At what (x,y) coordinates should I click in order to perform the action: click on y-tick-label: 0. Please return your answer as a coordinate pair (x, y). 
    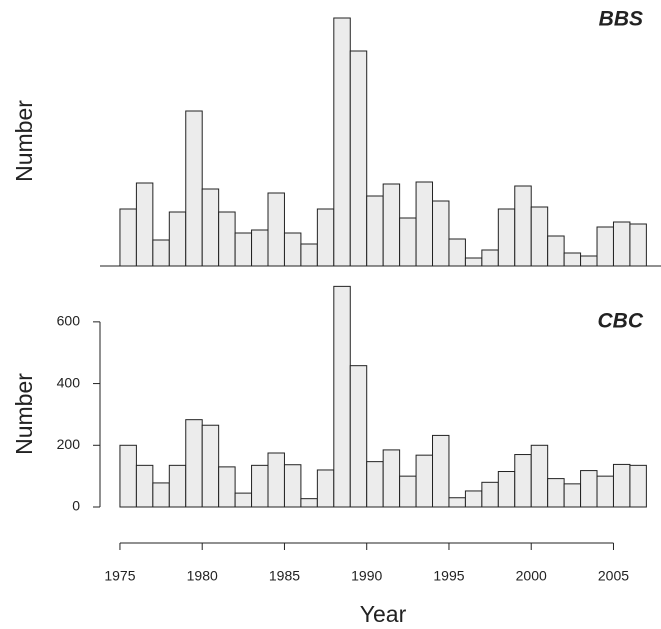
    Looking at the image, I should click on (76, 506).